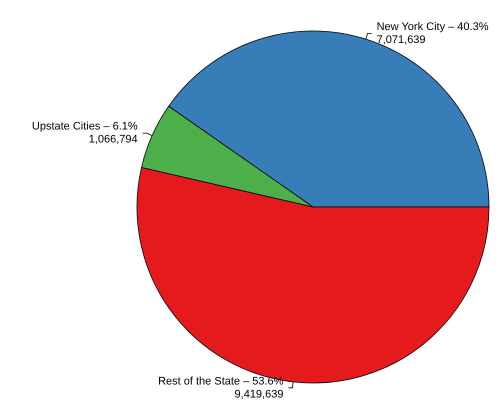 This screenshot has width=501, height=413. What do you see at coordinates (85, 133) in the screenshot?
I see `slice-label: Upstate Cities – 6.1% 1,066,794` at bounding box center [85, 133].